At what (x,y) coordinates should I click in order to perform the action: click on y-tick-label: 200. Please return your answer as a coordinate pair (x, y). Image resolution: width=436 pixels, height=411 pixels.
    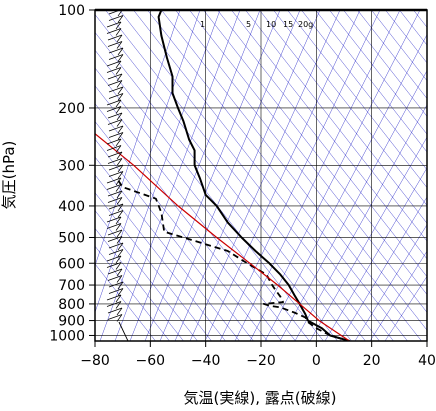
    Looking at the image, I should click on (71, 109).